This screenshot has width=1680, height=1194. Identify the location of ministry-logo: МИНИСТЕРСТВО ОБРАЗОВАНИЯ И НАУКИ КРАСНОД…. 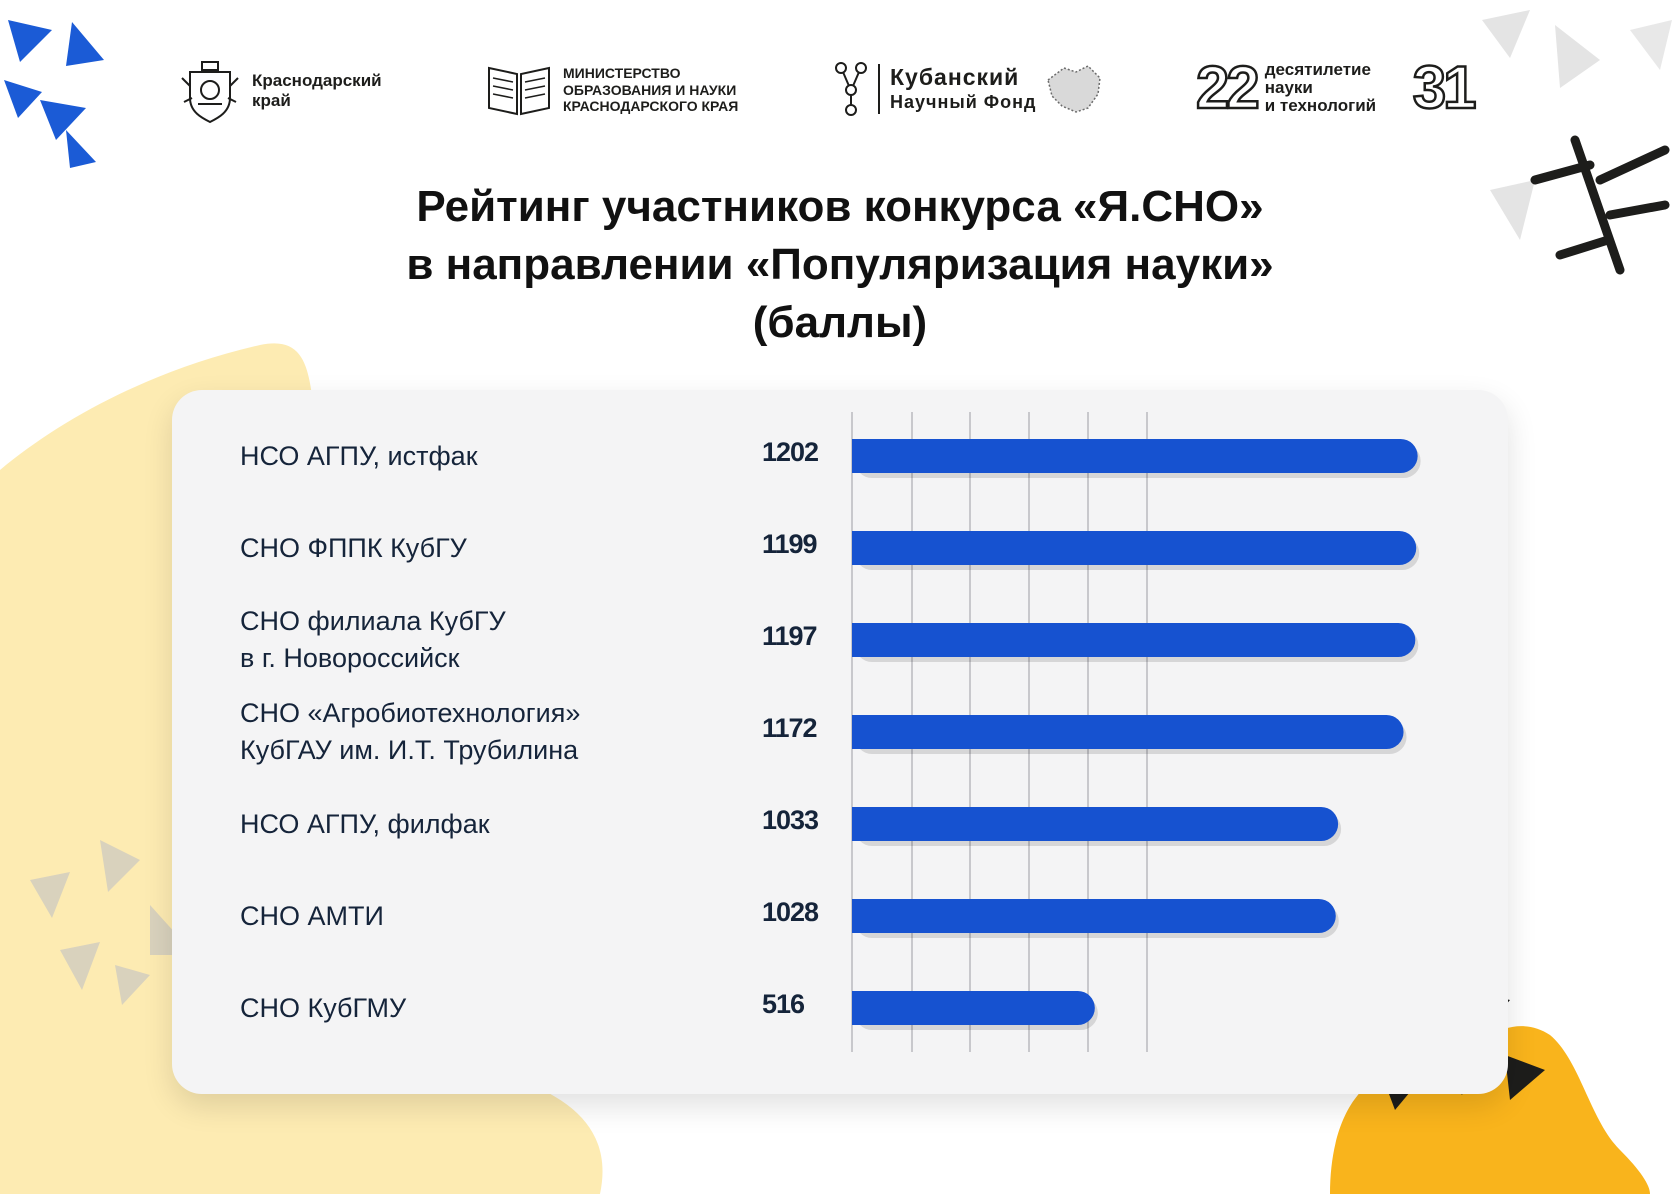
(624, 90).